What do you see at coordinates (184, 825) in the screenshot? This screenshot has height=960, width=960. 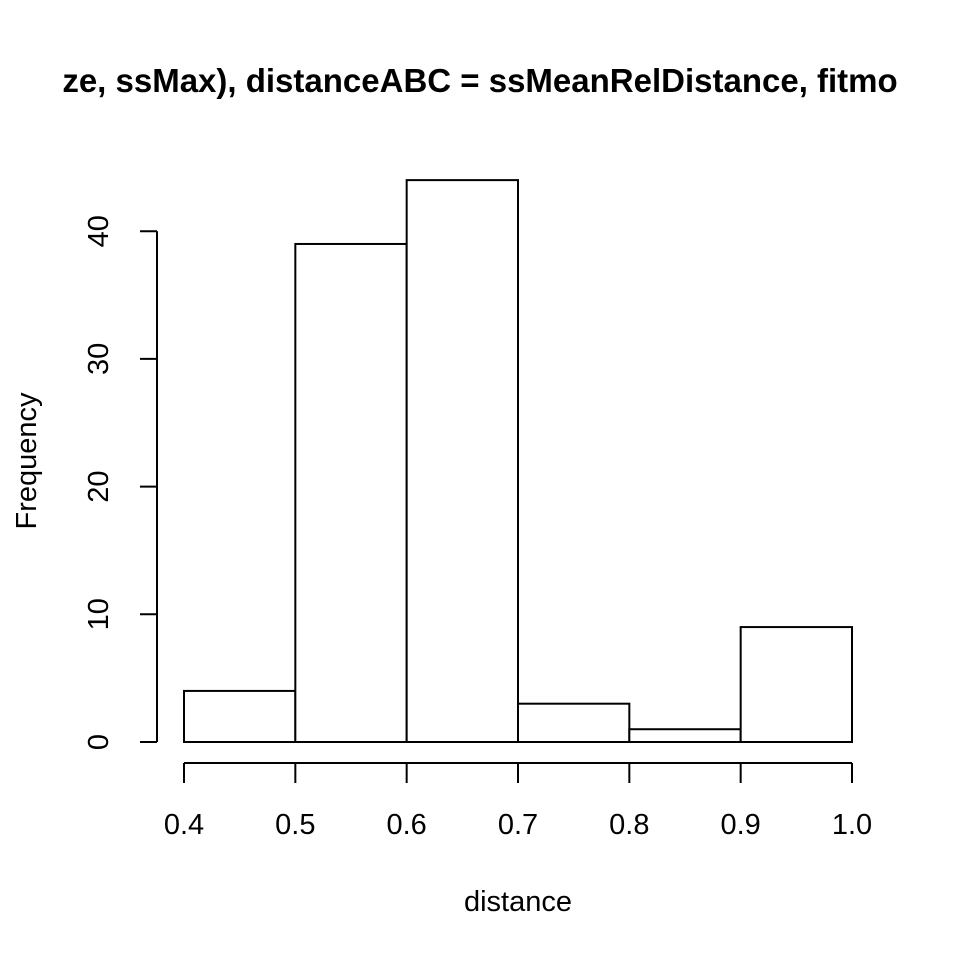 I see `x-tick-label: 0.4` at bounding box center [184, 825].